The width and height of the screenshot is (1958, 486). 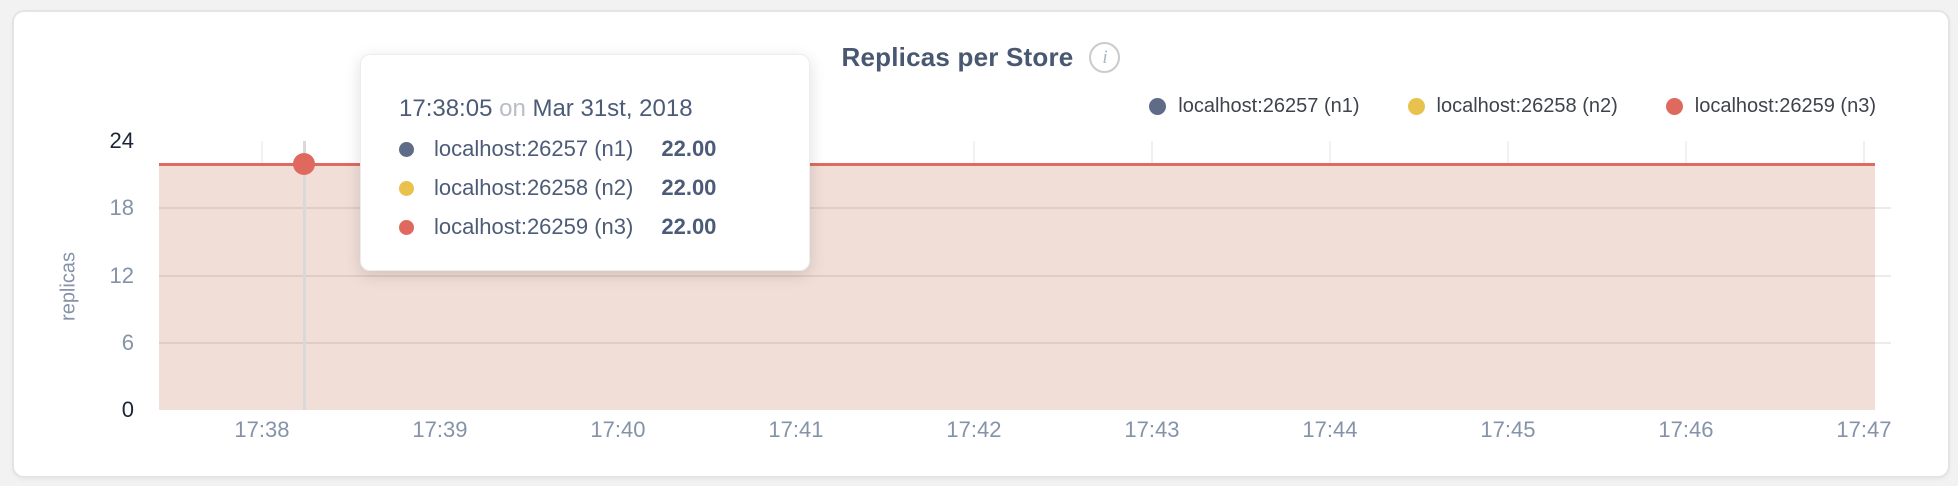 I want to click on x-tick-label: 17:41, so click(x=796, y=429).